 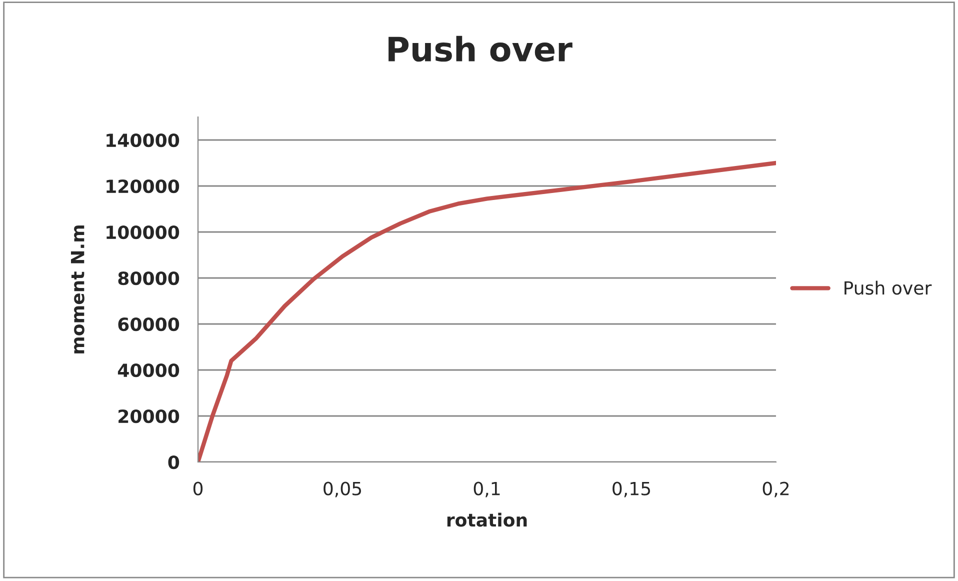 What do you see at coordinates (775, 490) in the screenshot?
I see `x-tick-label: 0,2` at bounding box center [775, 490].